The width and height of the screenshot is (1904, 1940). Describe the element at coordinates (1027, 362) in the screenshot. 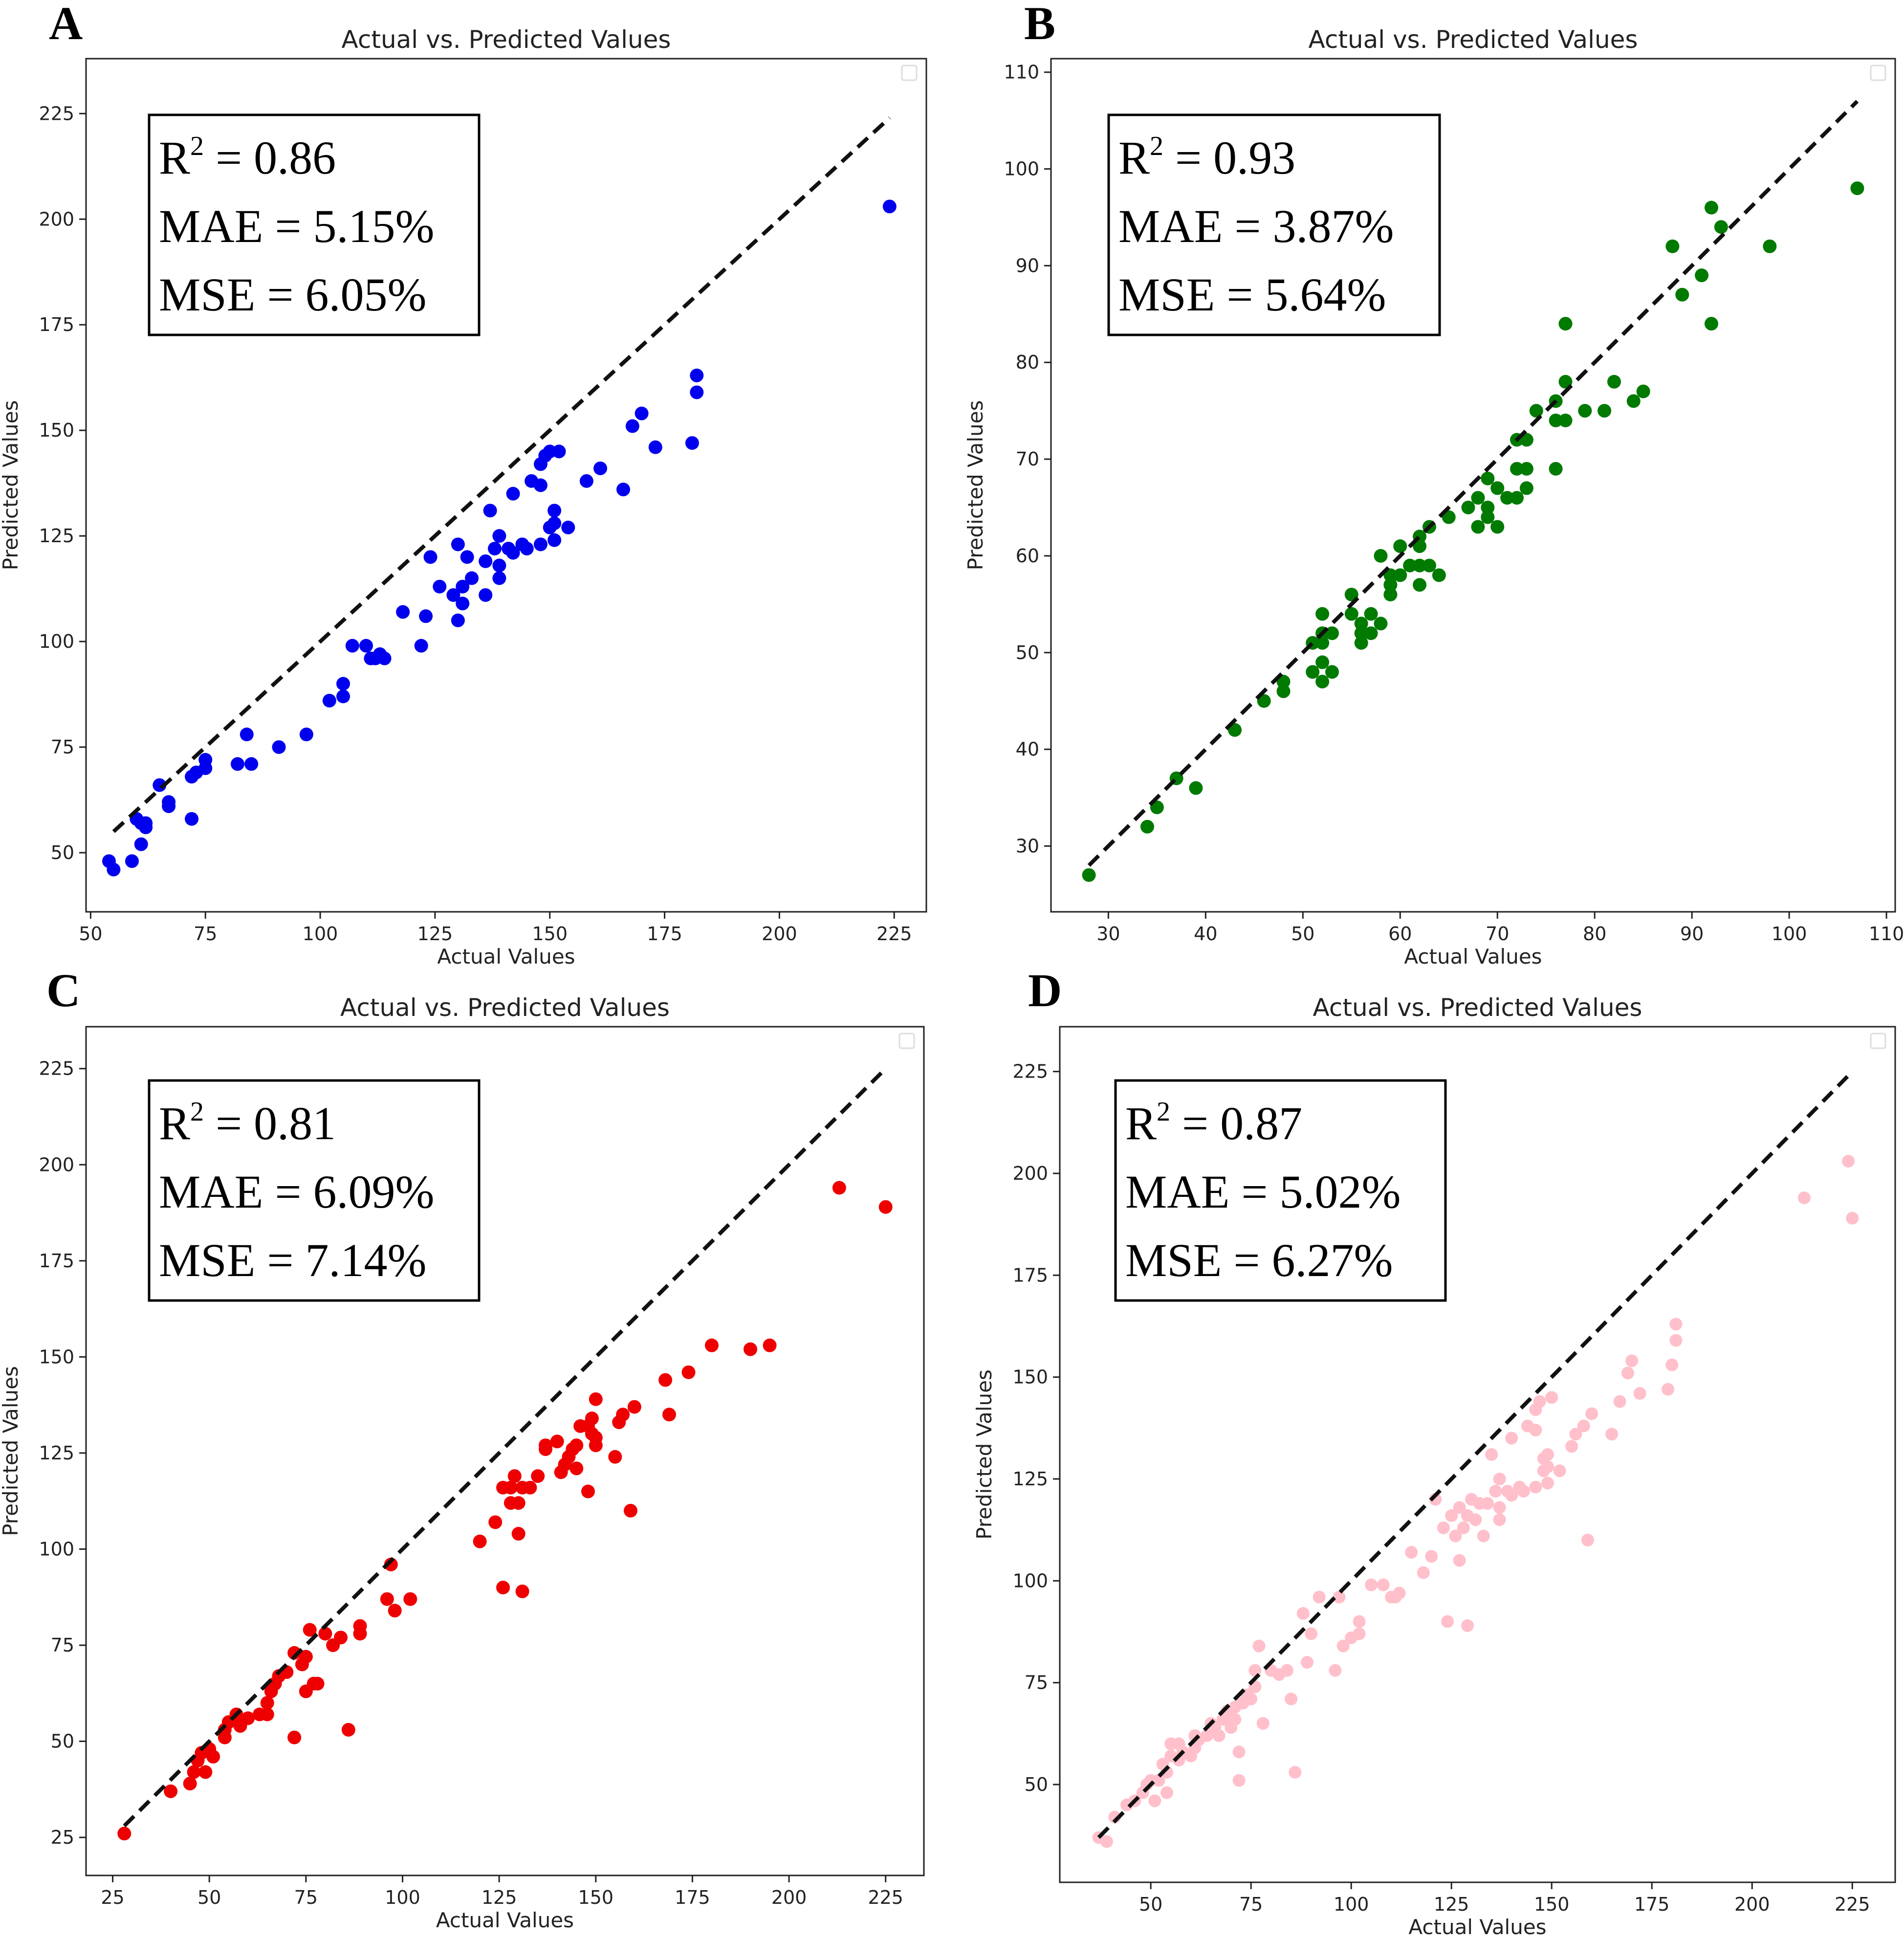

I see `y-tick-label: 80` at that location.